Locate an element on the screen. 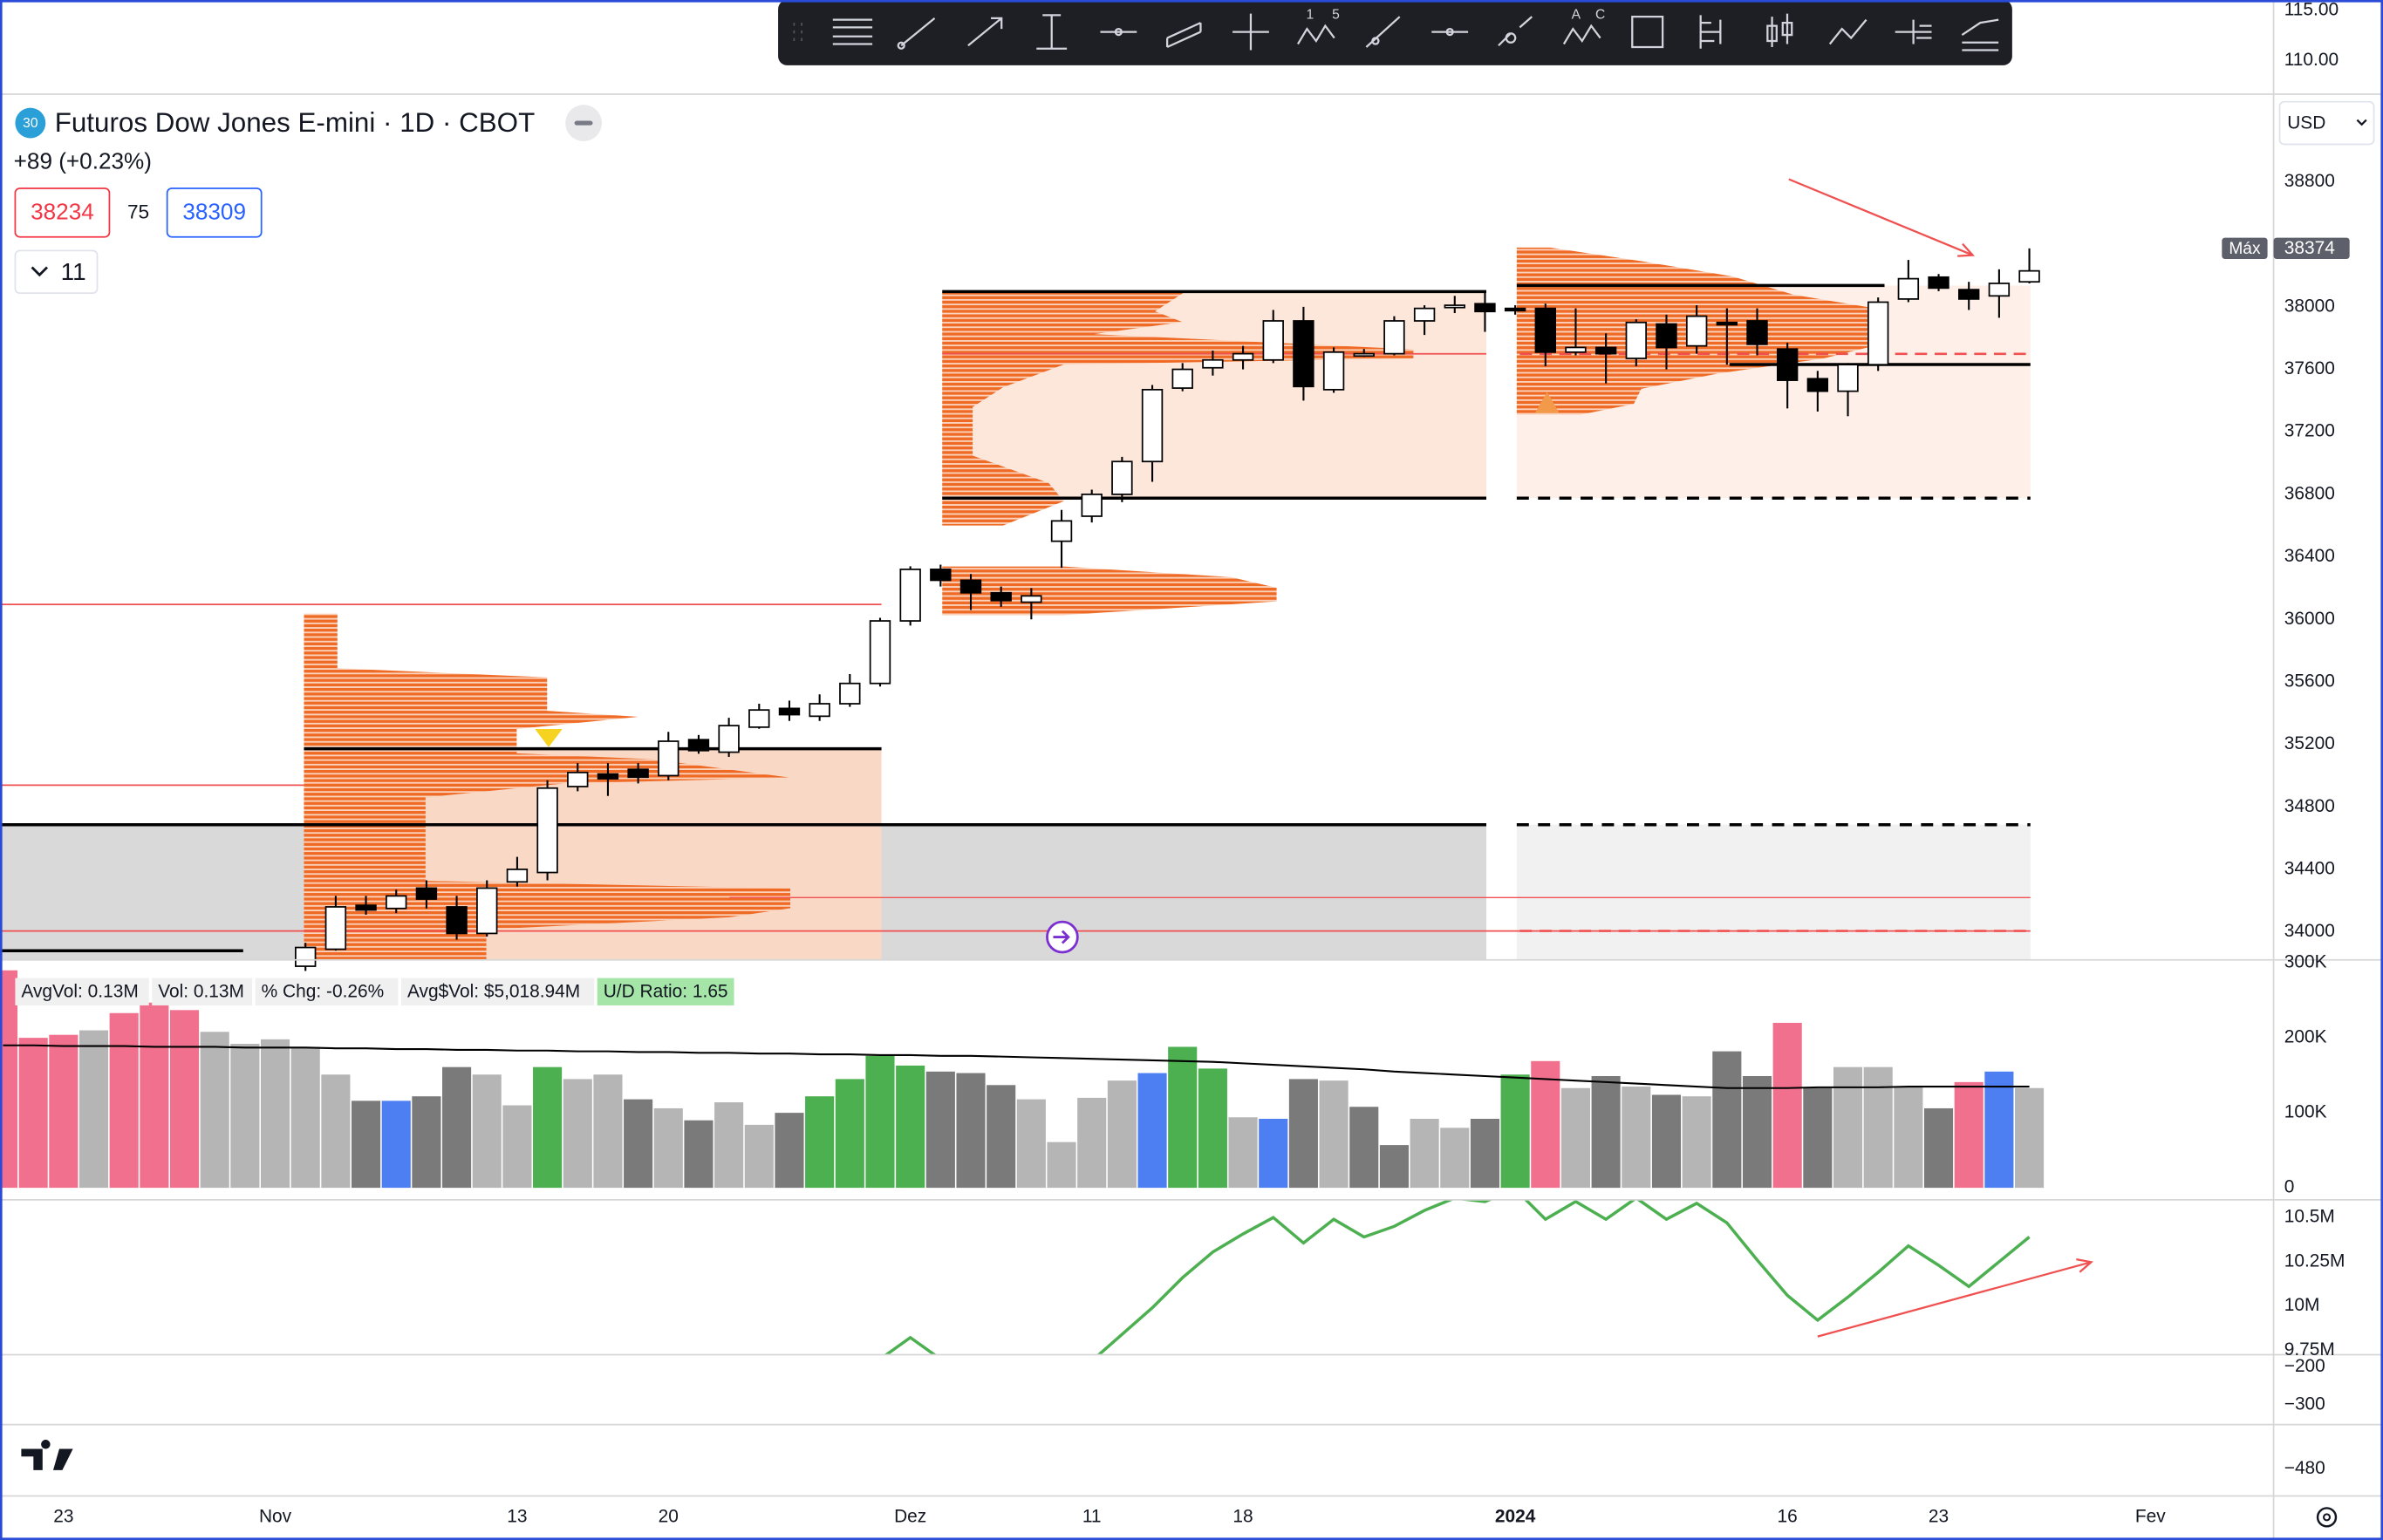 This screenshot has height=1540, width=2383. ask-box is located at coordinates (214, 213).